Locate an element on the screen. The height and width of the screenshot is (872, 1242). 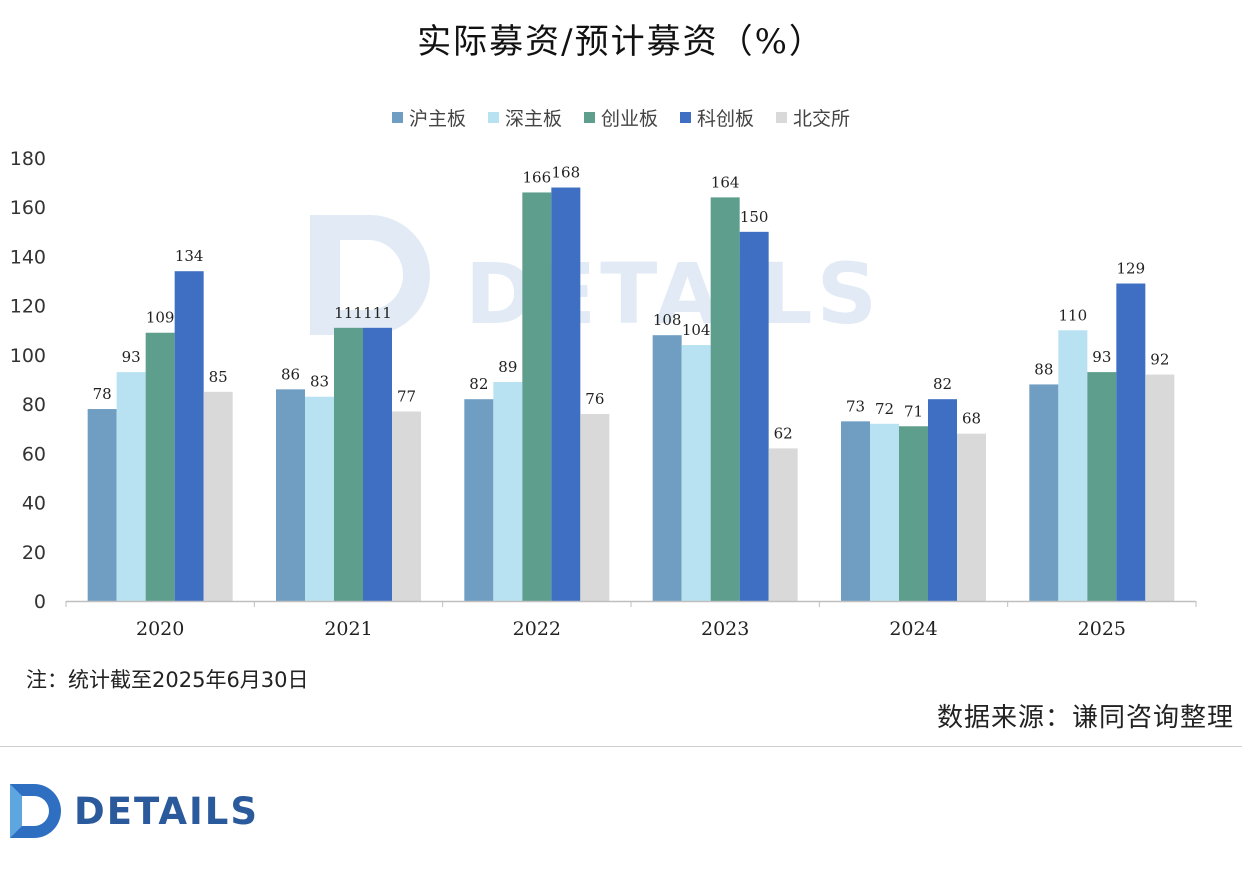
legend: 沪主板 深主板 创业板 科创板 北交所 is located at coordinates (621, 117).